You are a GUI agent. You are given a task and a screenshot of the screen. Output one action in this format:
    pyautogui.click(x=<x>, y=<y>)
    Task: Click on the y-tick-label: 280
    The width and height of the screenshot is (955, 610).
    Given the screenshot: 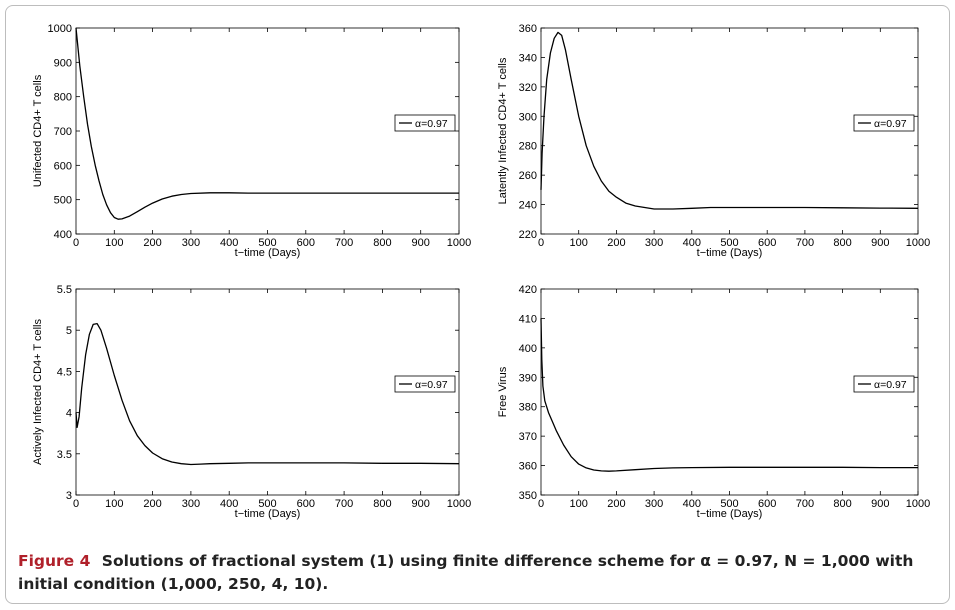 What is the action you would take?
    pyautogui.click(x=528, y=147)
    